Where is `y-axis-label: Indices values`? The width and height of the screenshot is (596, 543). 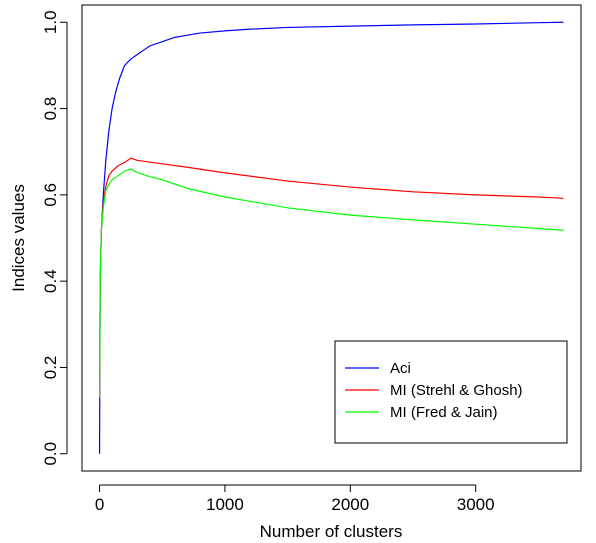
y-axis-label: Indices values is located at coordinates (18, 238).